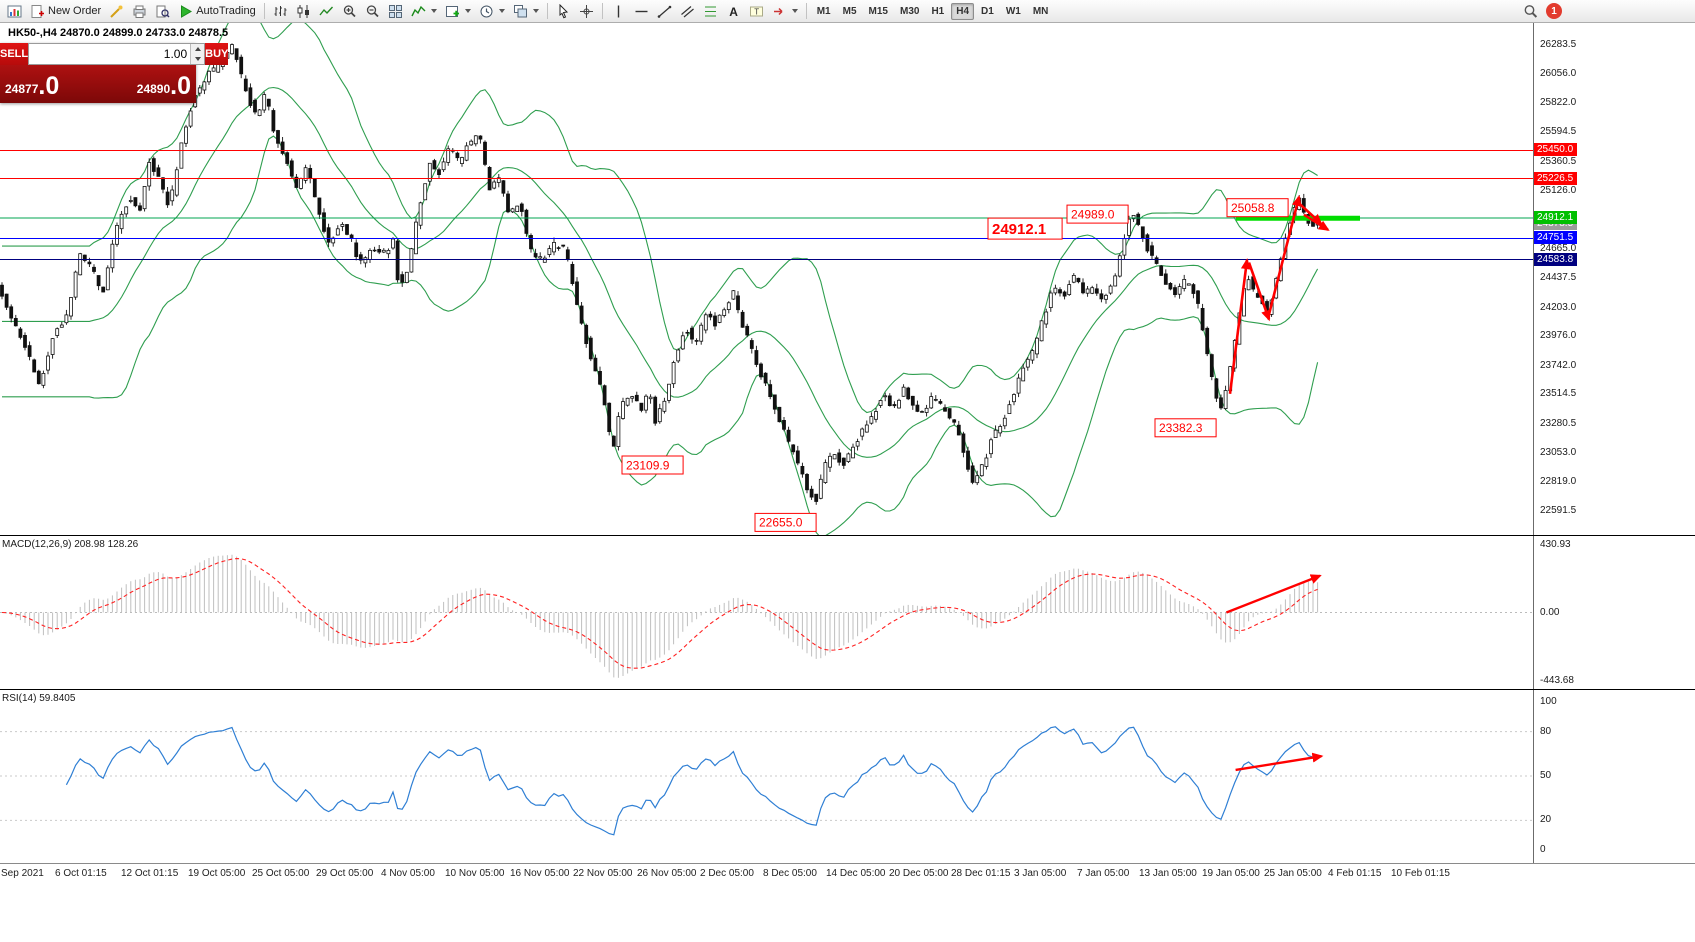 The height and width of the screenshot is (942, 1695). What do you see at coordinates (618, 11) in the screenshot?
I see `vertical-line-icon` at bounding box center [618, 11].